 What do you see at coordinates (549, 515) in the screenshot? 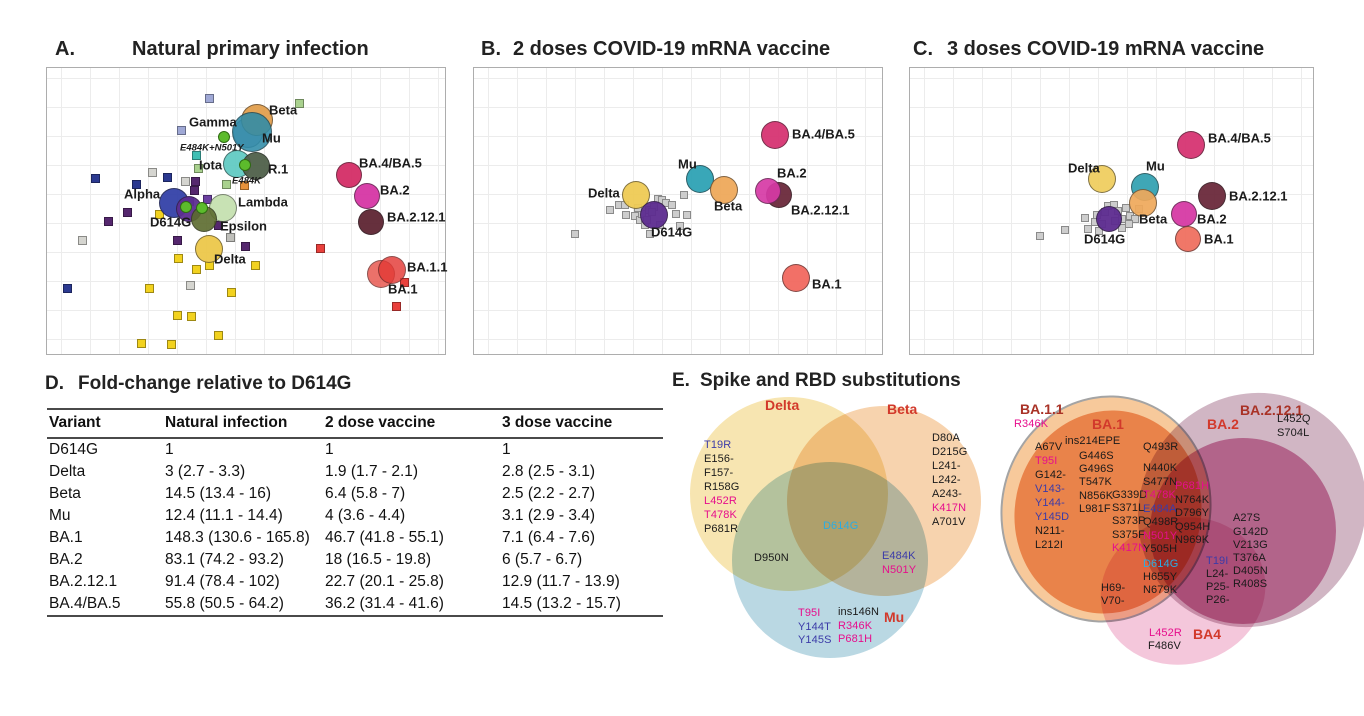
I see `fold-change-value: 3.1 (2.9 - 3.4)` at bounding box center [549, 515].